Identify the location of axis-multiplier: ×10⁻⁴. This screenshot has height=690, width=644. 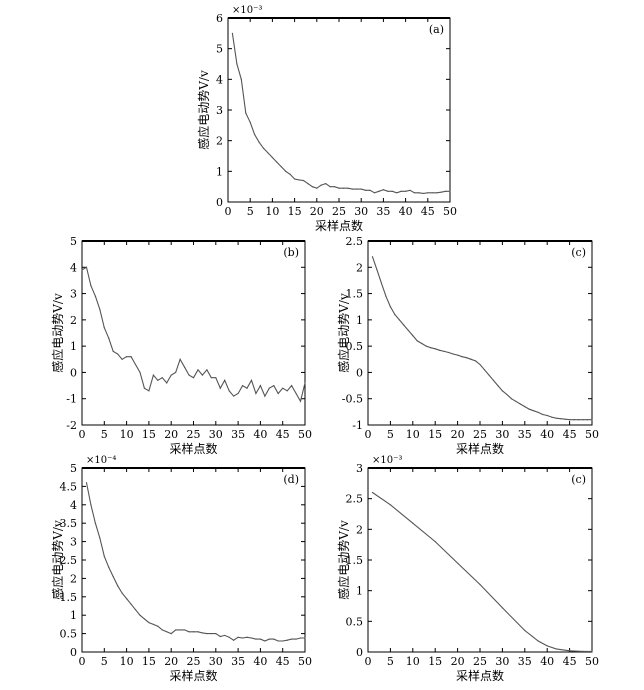
(101, 460).